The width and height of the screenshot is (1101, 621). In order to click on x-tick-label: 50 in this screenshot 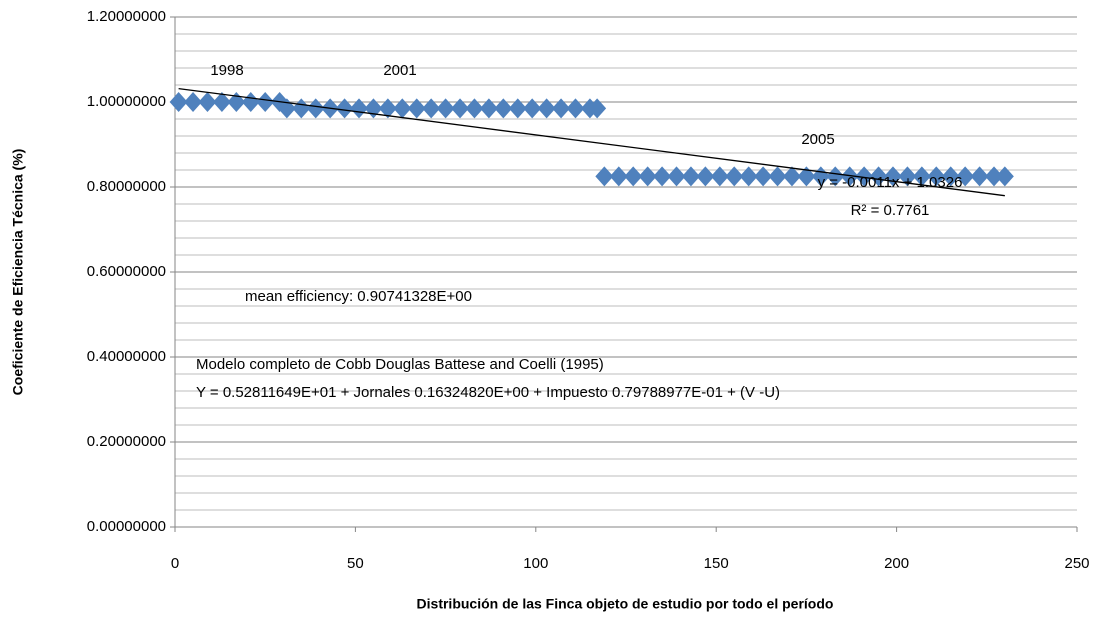, I will do `click(355, 563)`.